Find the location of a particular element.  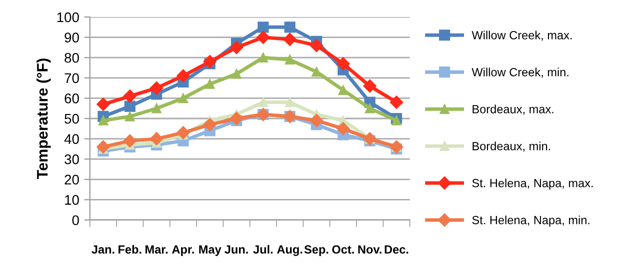

x-tick-label: Jan. is located at coordinates (103, 249).